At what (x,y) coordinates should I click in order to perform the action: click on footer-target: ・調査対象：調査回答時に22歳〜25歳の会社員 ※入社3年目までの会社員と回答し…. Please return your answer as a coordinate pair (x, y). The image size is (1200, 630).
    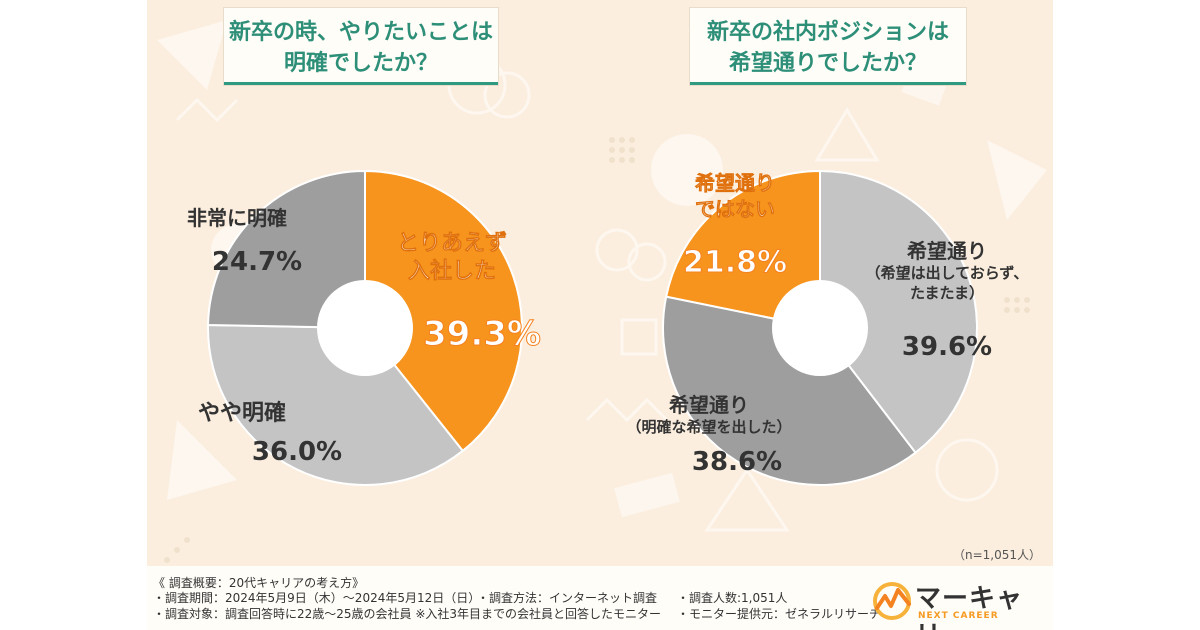
    Looking at the image, I should click on (407, 614).